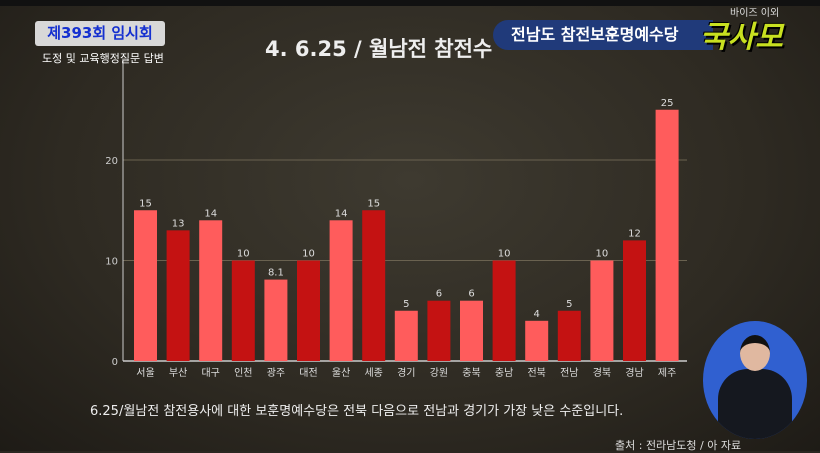 This screenshot has height=453, width=820. I want to click on x-tick-label: 강원, so click(439, 373).